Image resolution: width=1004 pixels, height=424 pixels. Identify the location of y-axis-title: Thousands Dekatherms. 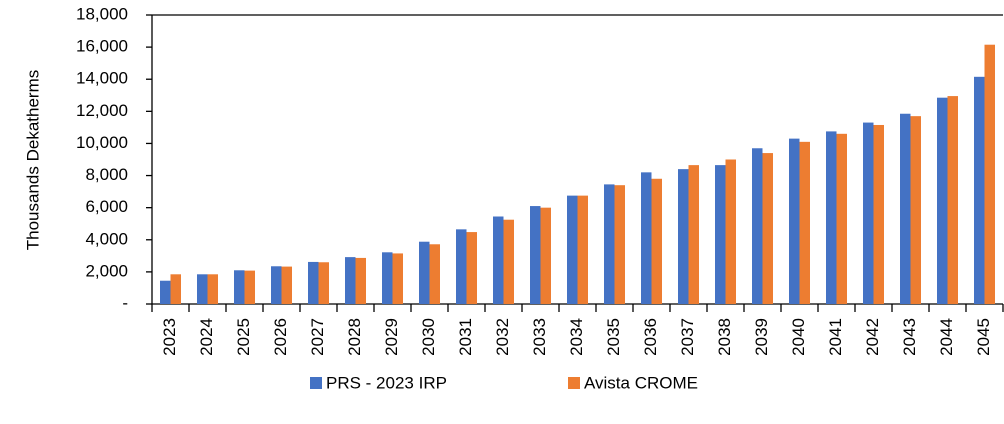
(32, 160).